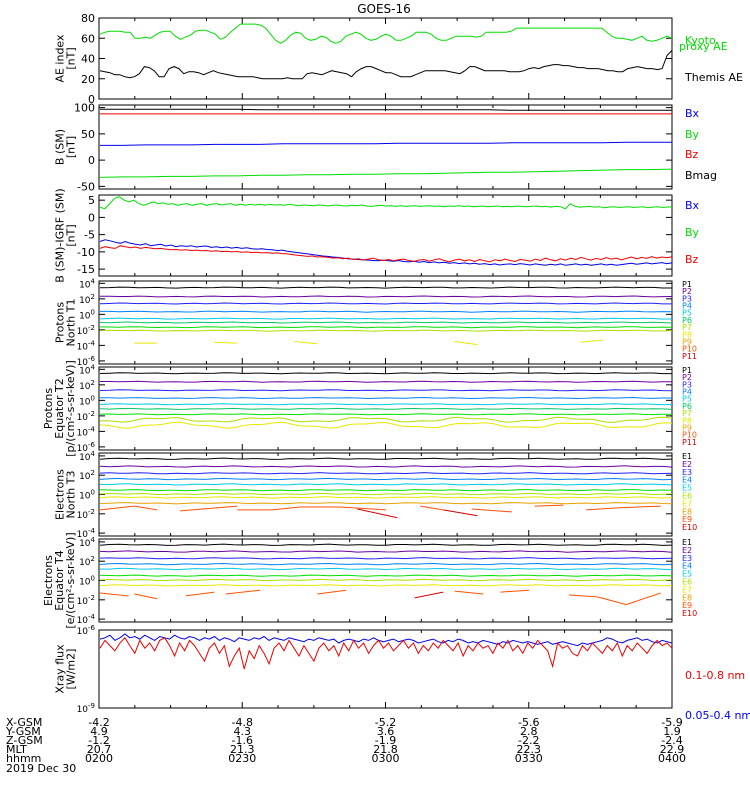  Describe the element at coordinates (687, 327) in the screenshot. I see `legend-label: P7` at that location.